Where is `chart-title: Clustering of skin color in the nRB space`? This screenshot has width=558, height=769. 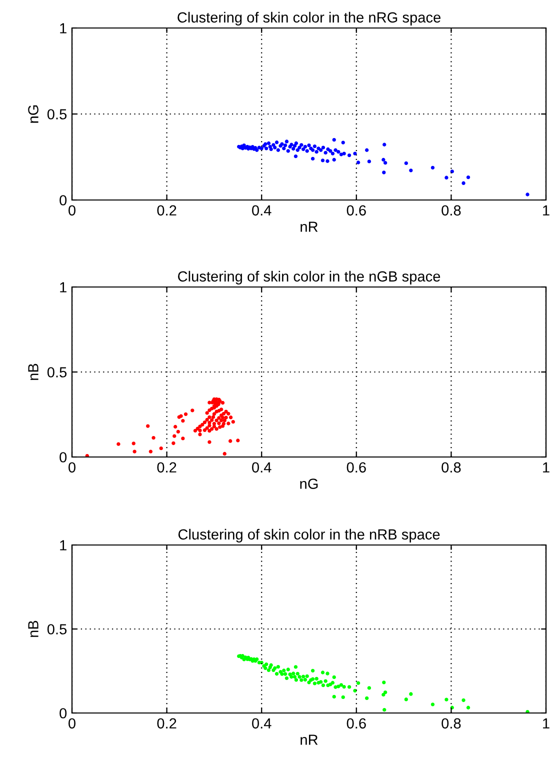
chart-title: Clustering of skin color in the nRB space is located at coordinates (309, 535).